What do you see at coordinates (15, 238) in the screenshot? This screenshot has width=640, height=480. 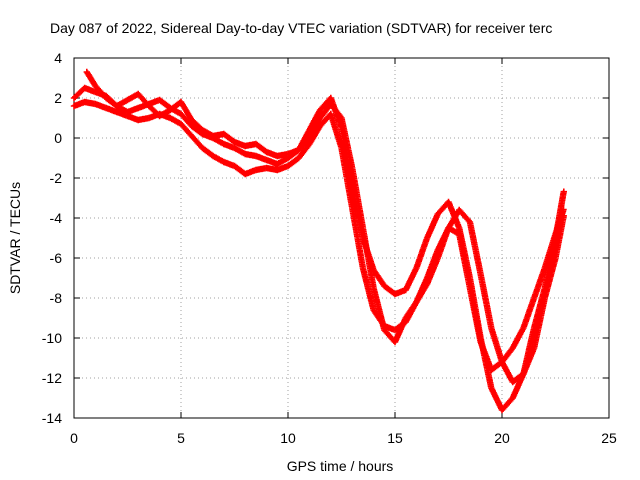 I see `y-axis-title: SDTVAR / TECUs` at bounding box center [15, 238].